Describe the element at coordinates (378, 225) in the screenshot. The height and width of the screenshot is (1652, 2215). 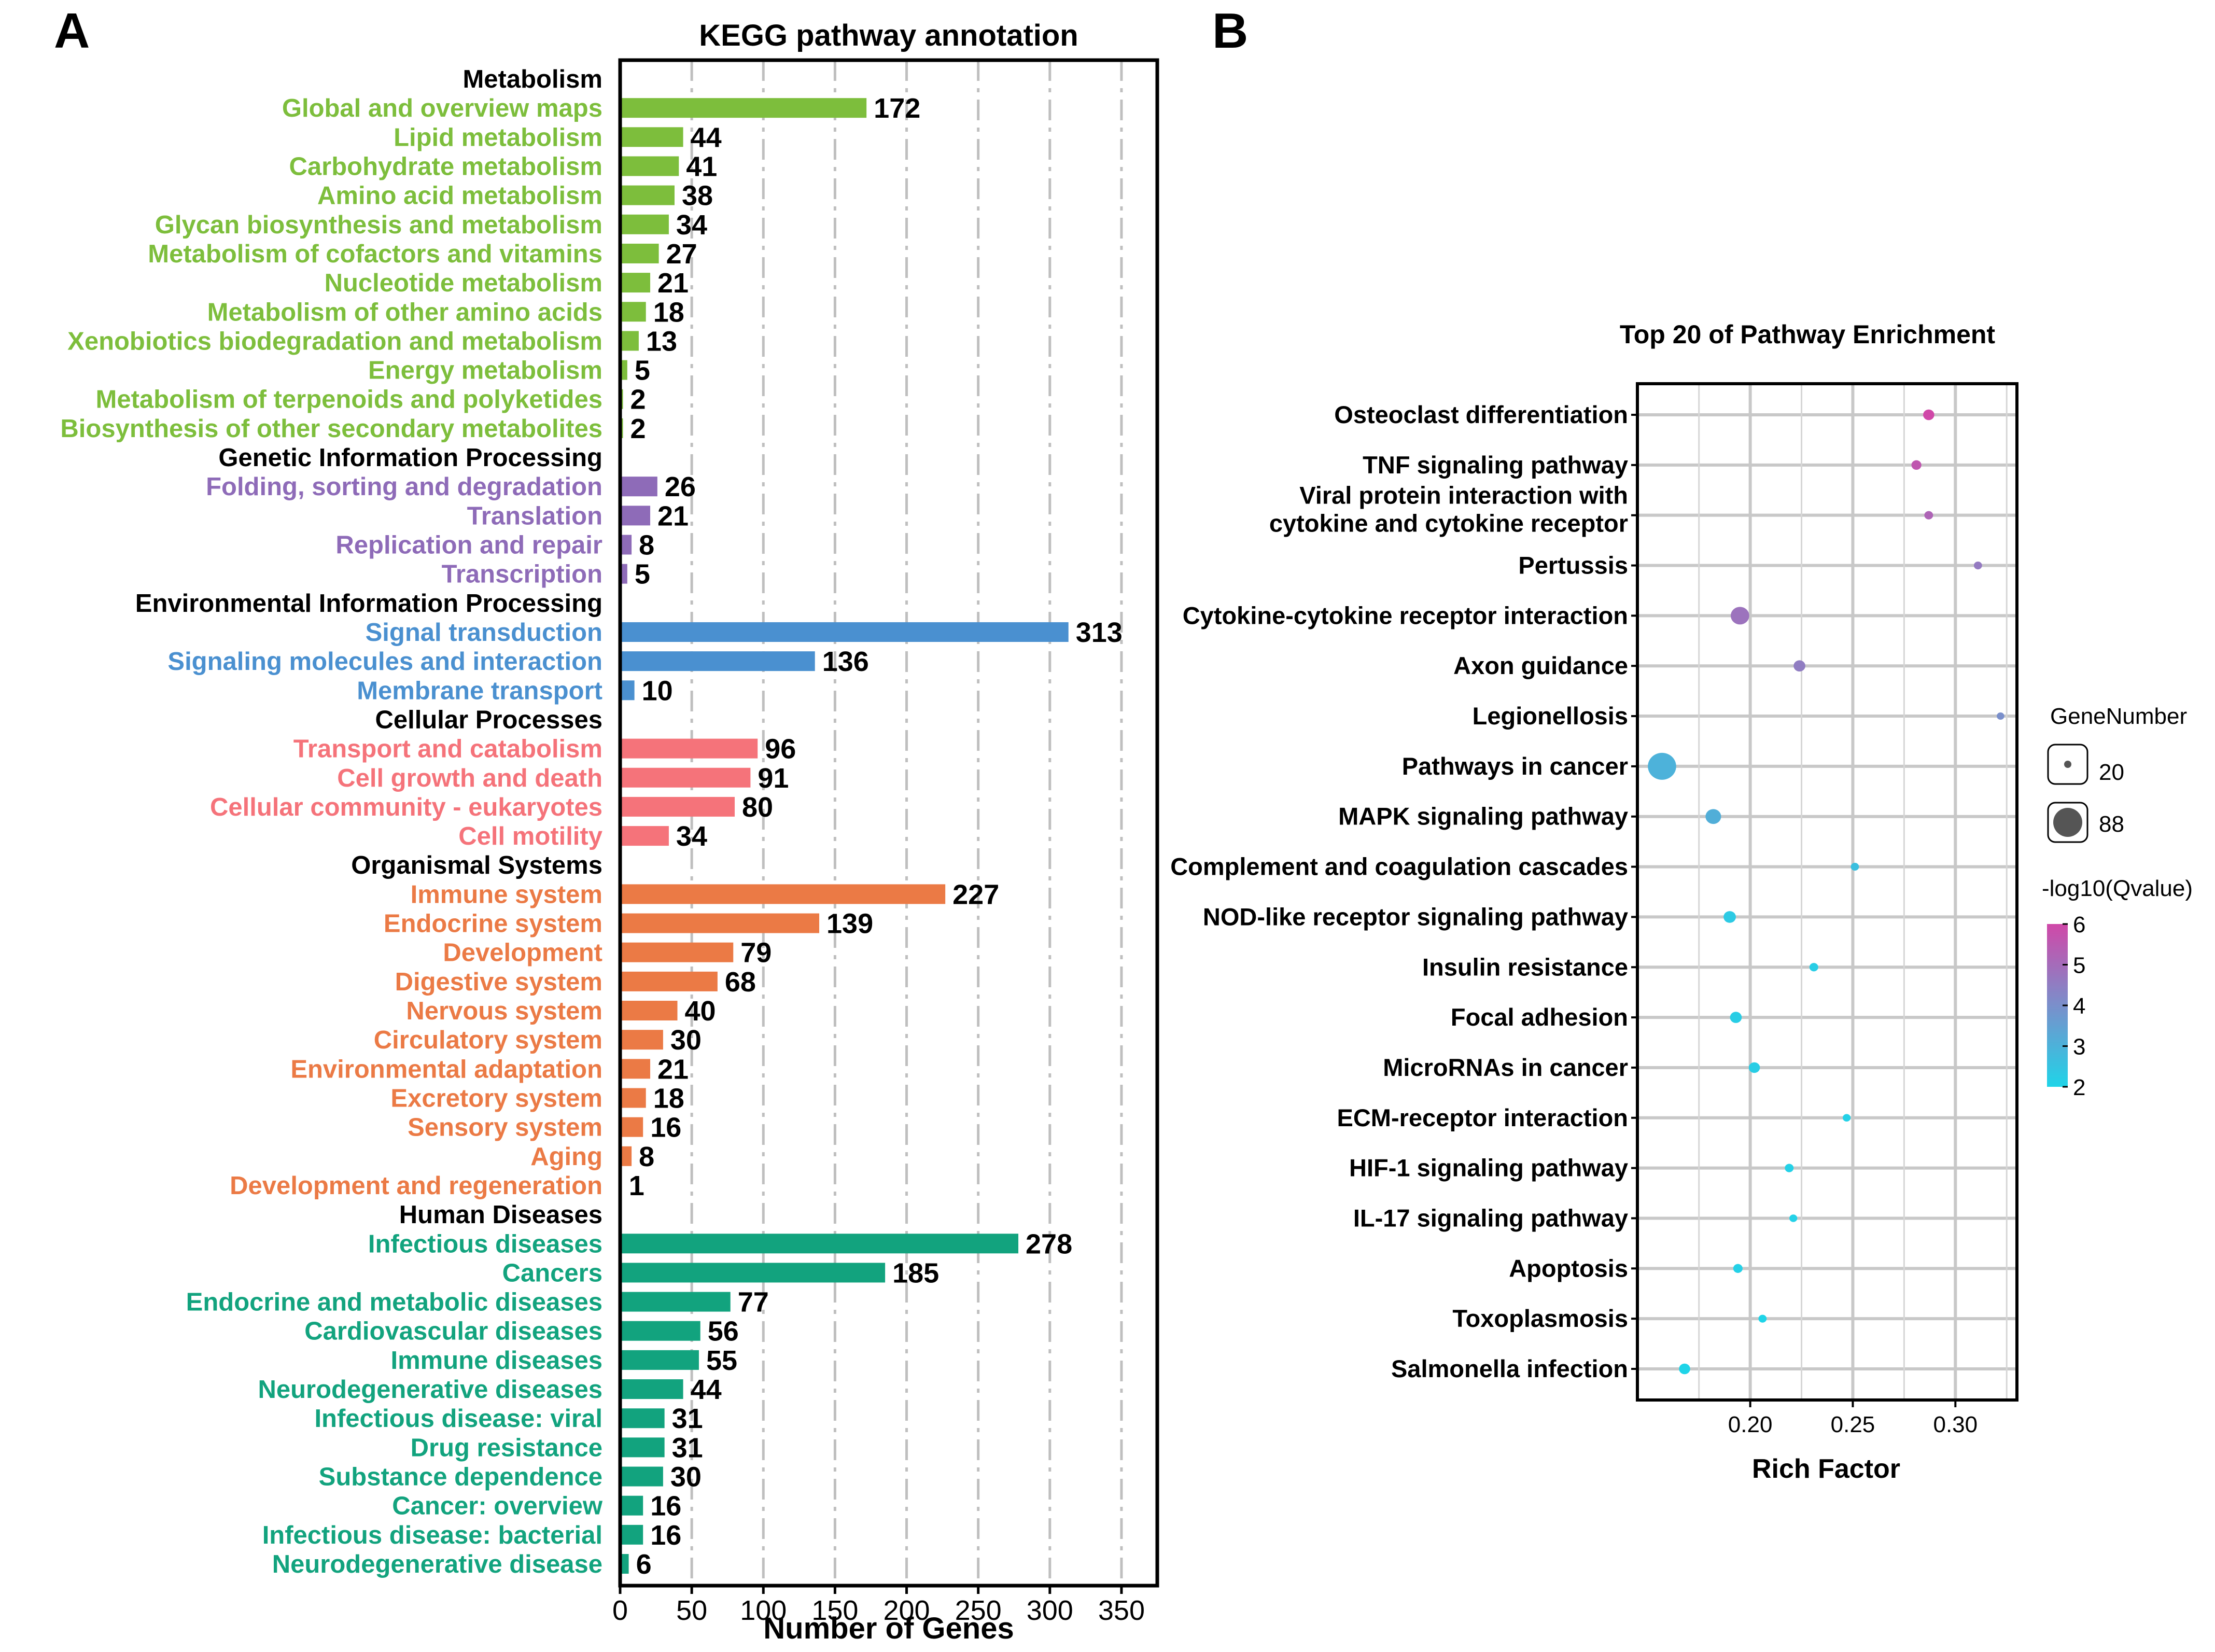
I see `category-label: Glycan biosynthesis and metabolism` at that location.